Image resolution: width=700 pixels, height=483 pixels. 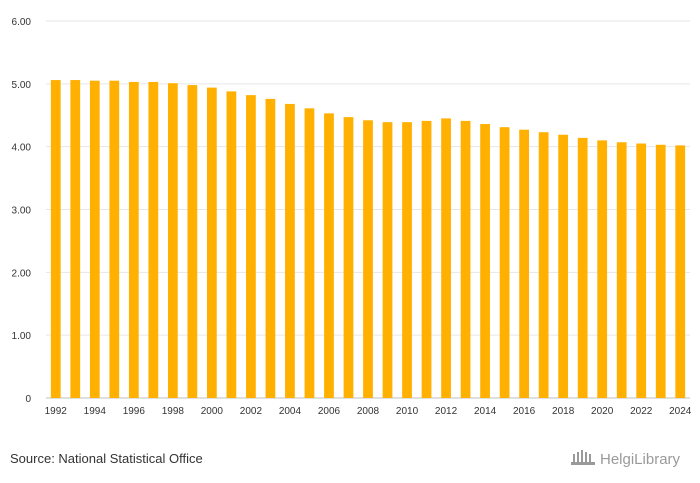 I want to click on y-axis-ticks: 0 1.00 2.00 3.00 4.00 5.00 6.00, so click(x=22, y=211).